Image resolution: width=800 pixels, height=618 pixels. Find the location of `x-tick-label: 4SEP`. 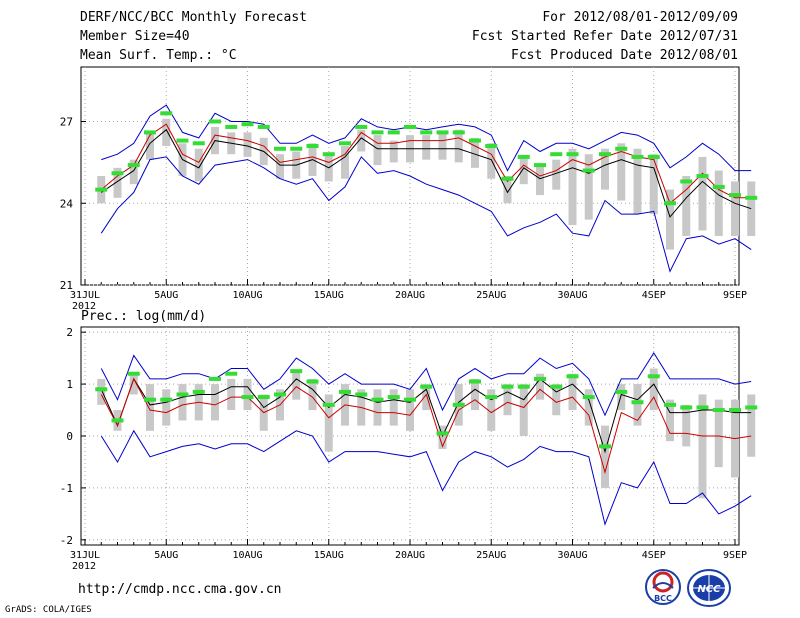

x-tick-label: 4SEP is located at coordinates (654, 555).